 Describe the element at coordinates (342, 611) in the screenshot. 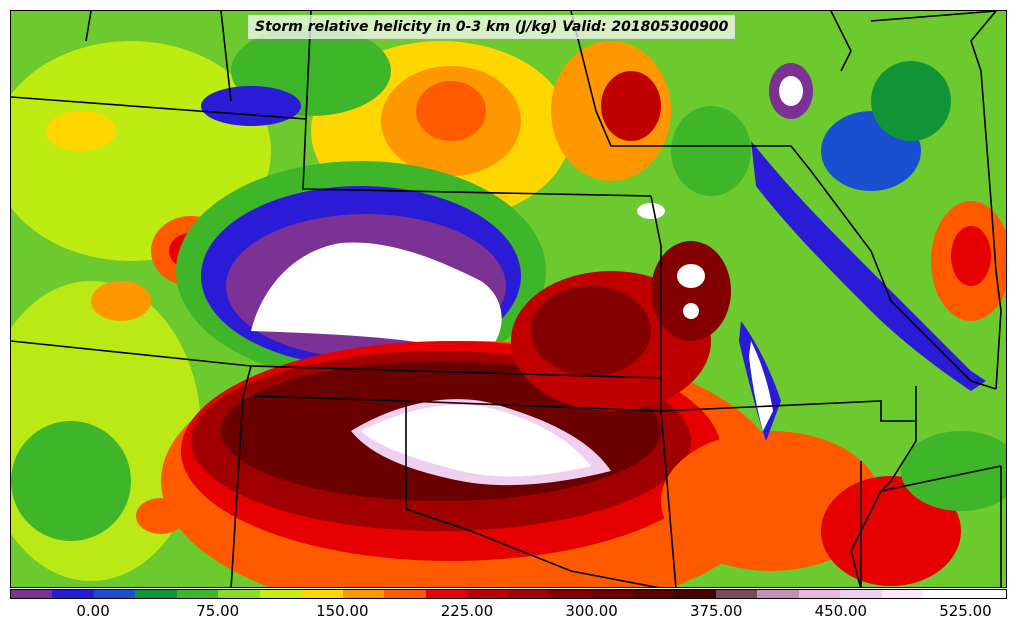

I see `colorbar-tick-label: 150.00` at that location.